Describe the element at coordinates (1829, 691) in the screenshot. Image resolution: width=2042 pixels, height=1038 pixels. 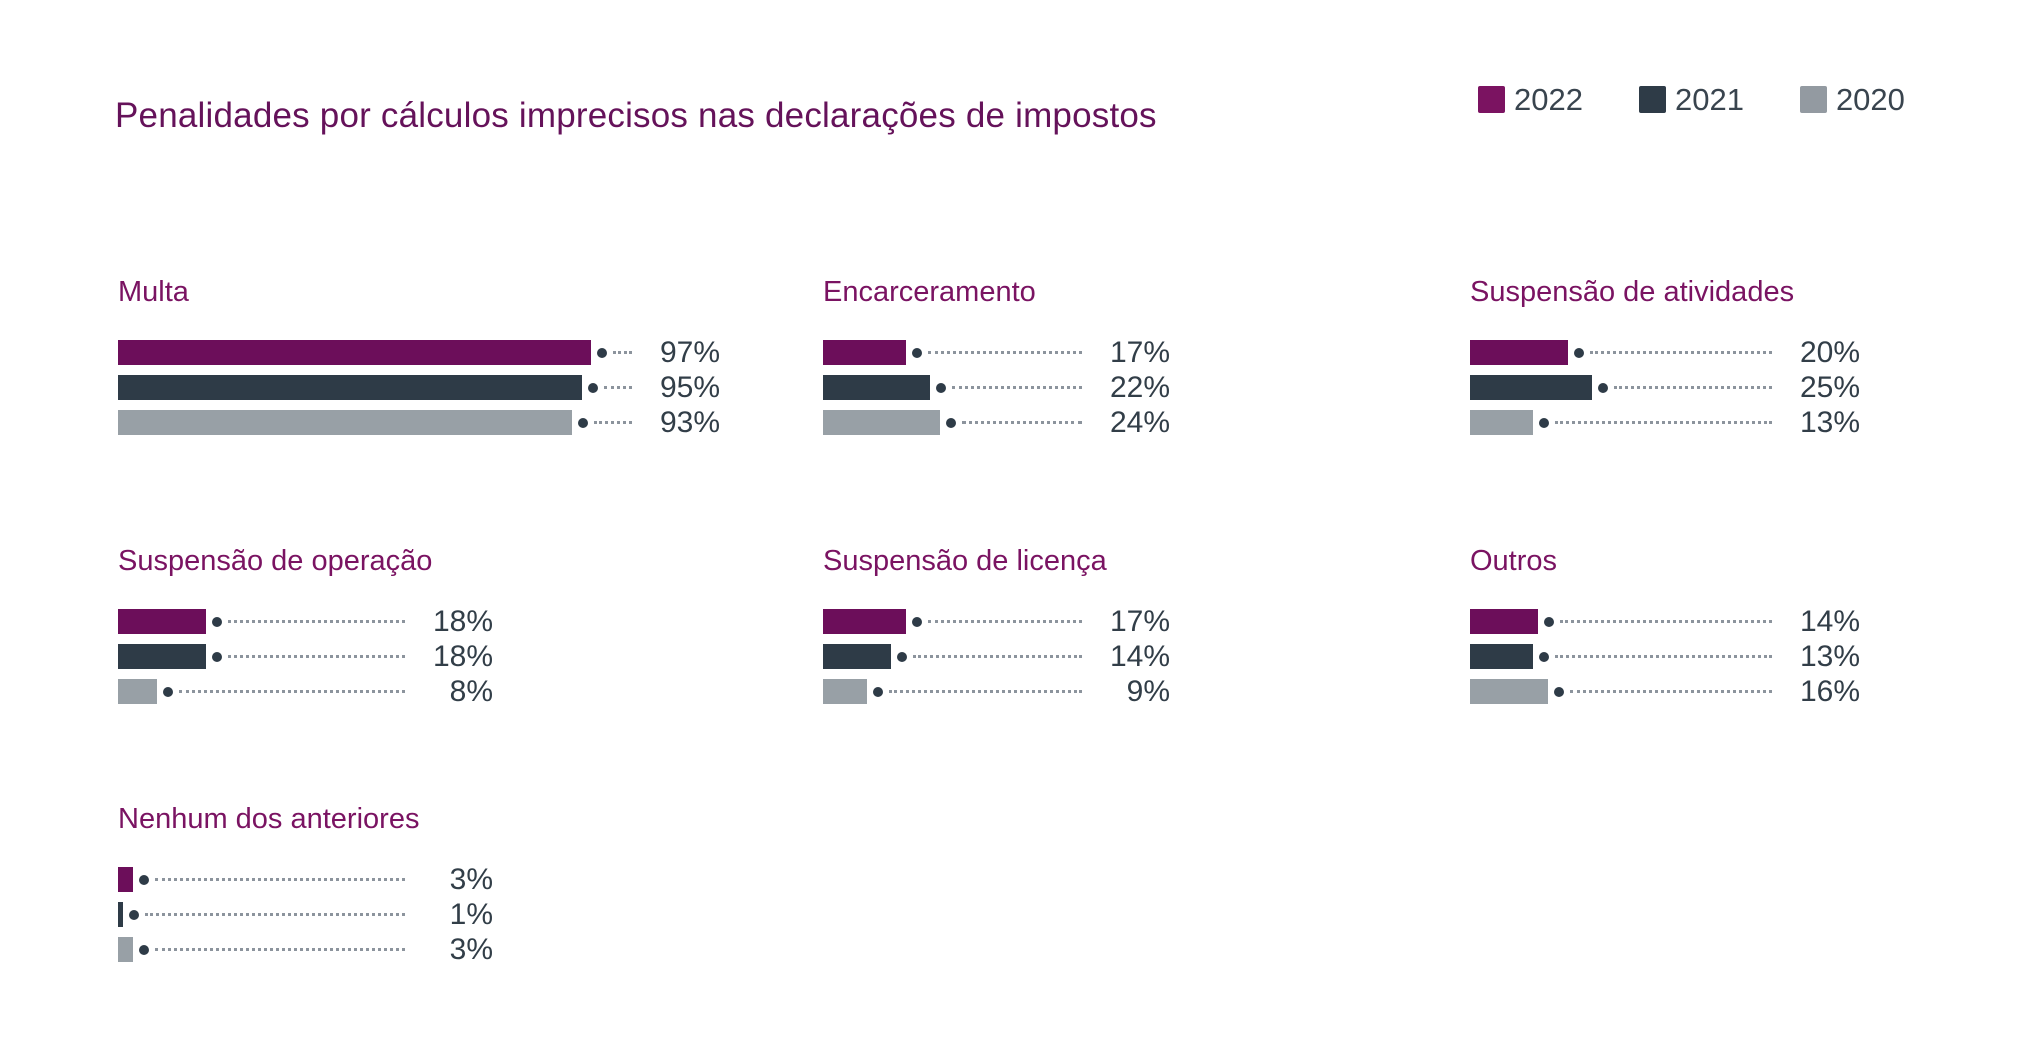
I see `value-label: 16%` at that location.